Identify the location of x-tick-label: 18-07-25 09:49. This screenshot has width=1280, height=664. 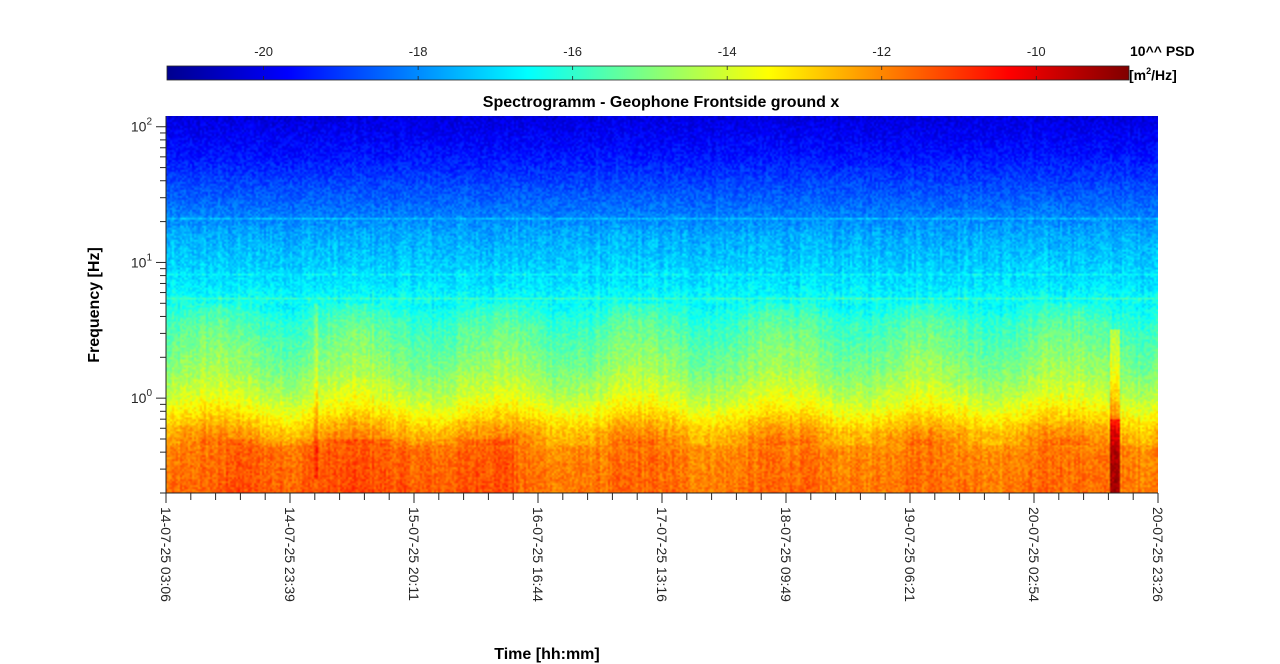
(786, 554).